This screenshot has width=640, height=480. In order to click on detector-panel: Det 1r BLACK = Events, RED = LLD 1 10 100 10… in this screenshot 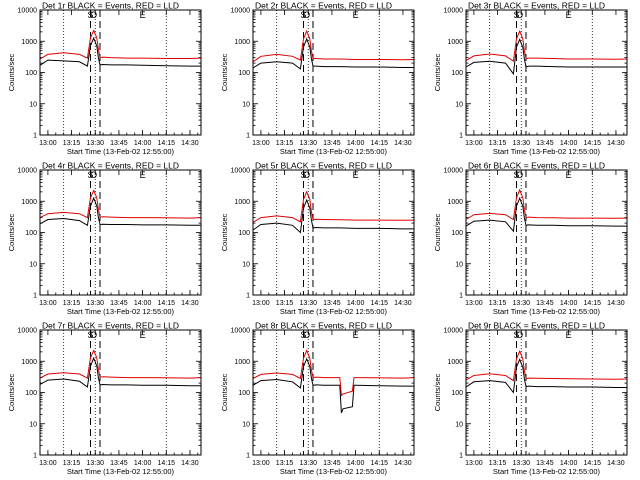, I will do `click(104, 78)`.